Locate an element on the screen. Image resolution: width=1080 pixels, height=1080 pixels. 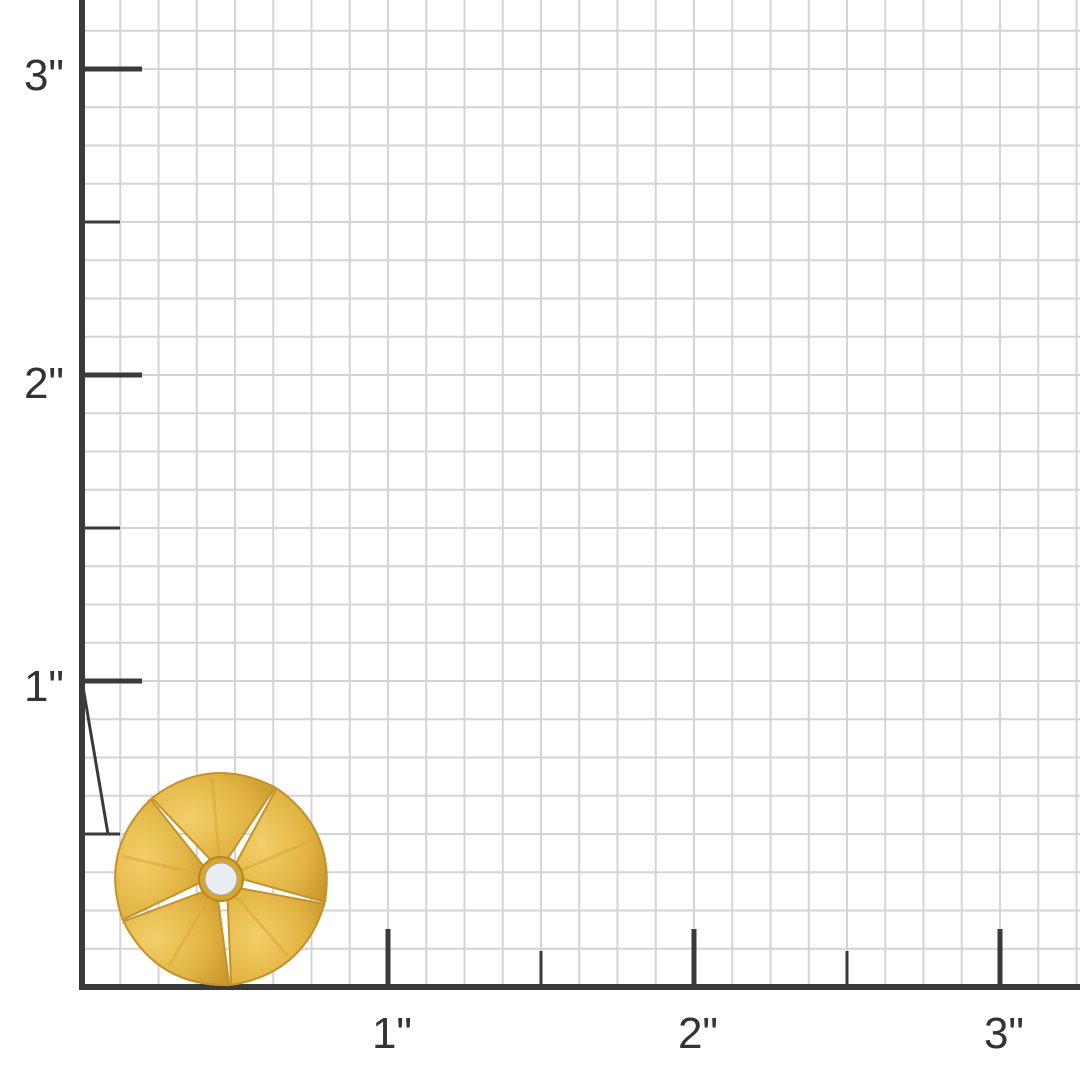
y-tick-quarter is located at coordinates (95, 757).